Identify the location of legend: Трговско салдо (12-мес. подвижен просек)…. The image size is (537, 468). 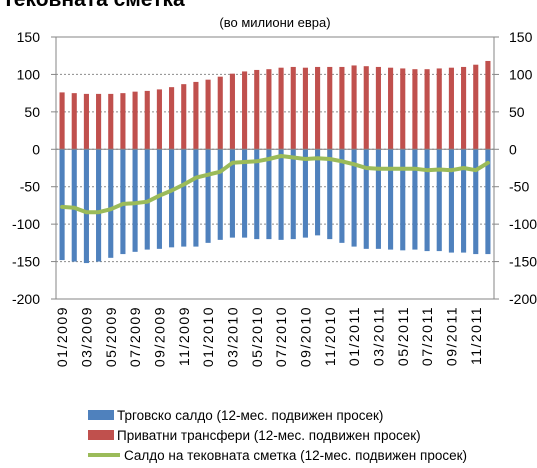
(277, 435).